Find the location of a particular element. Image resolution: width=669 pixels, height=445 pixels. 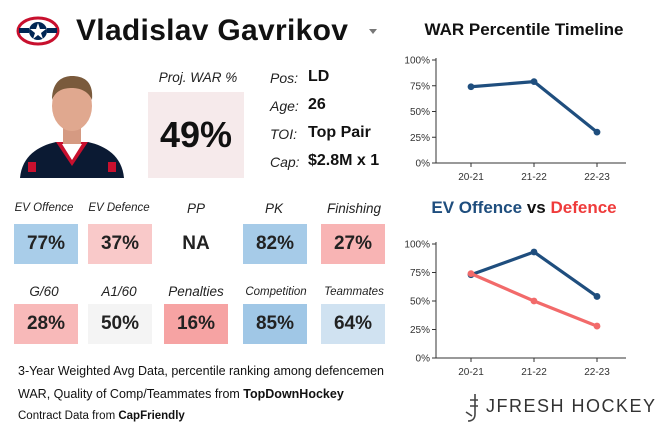

ev-chart-y-tick-label: 100% is located at coordinates (417, 245).